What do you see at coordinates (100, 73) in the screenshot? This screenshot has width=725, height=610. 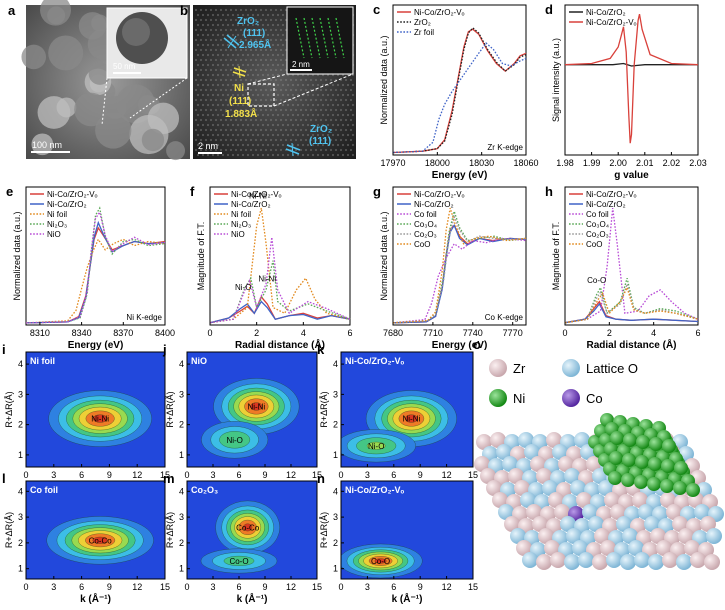 I see `sem-particle` at bounding box center [100, 73].